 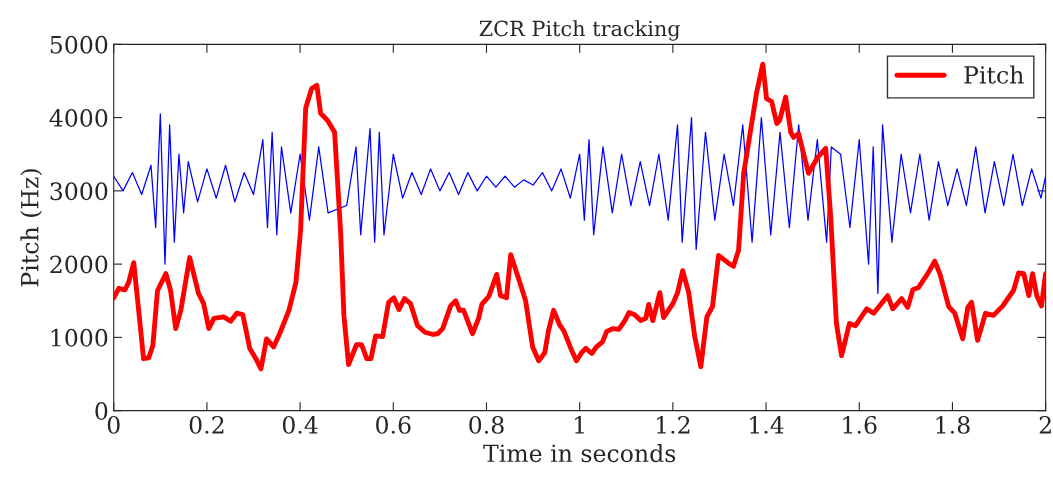 I want to click on x-tick-label: 0.4, so click(x=300, y=424).